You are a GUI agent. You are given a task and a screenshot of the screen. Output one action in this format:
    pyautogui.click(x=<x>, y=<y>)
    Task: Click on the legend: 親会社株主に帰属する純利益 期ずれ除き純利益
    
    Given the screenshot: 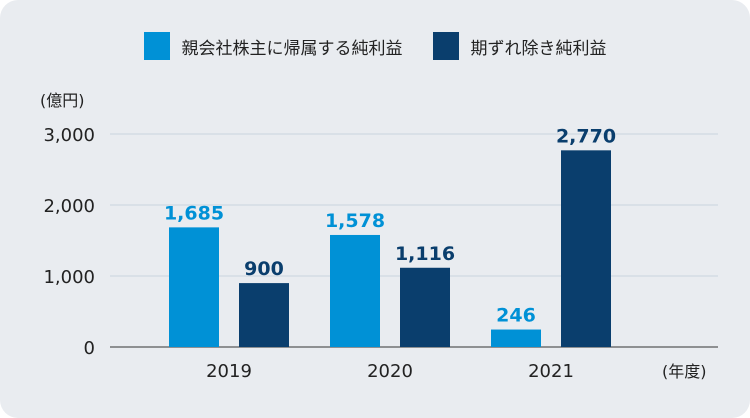 What is the action you would take?
    pyautogui.click(x=375, y=46)
    